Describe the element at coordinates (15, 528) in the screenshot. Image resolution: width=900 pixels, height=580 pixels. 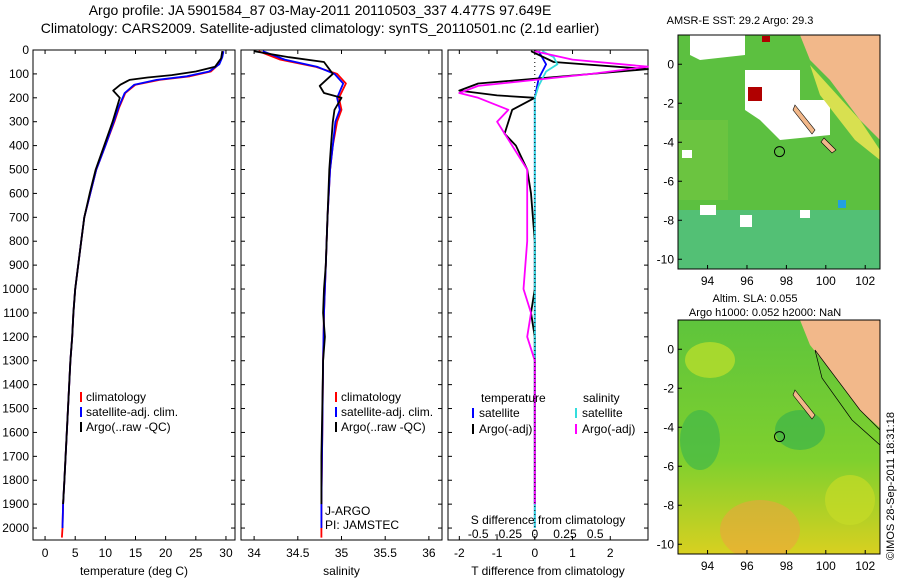
I see `depth-tick-label: 2000` at that location.